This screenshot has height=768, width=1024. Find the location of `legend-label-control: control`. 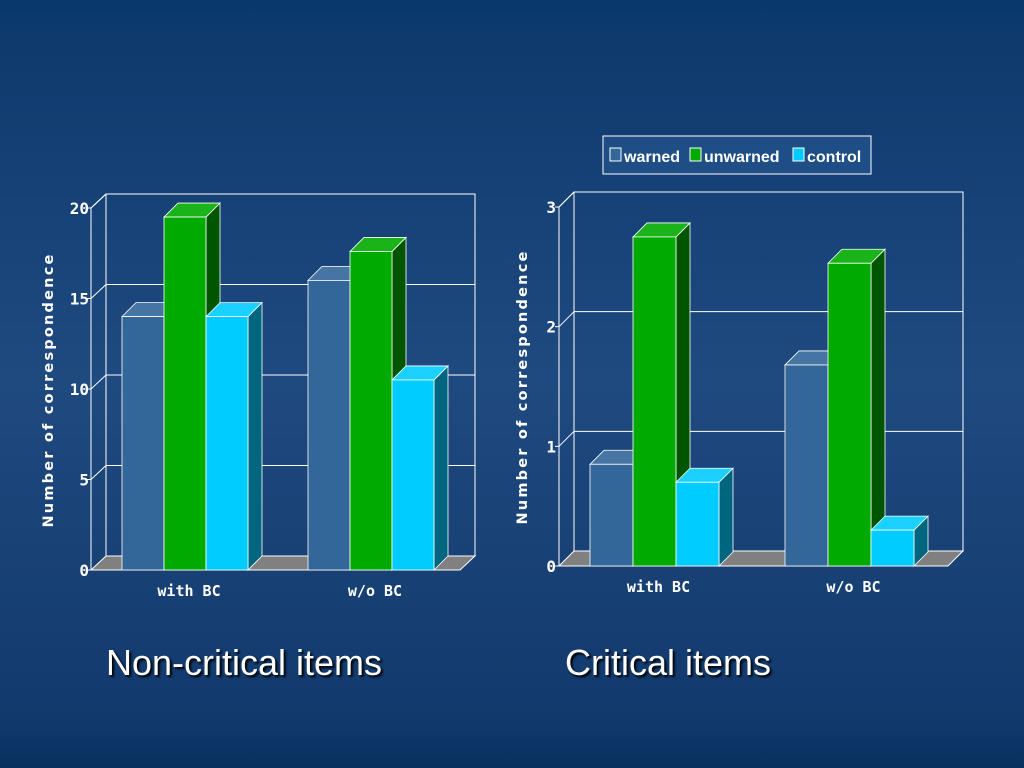

legend-label-control: control is located at coordinates (834, 157).